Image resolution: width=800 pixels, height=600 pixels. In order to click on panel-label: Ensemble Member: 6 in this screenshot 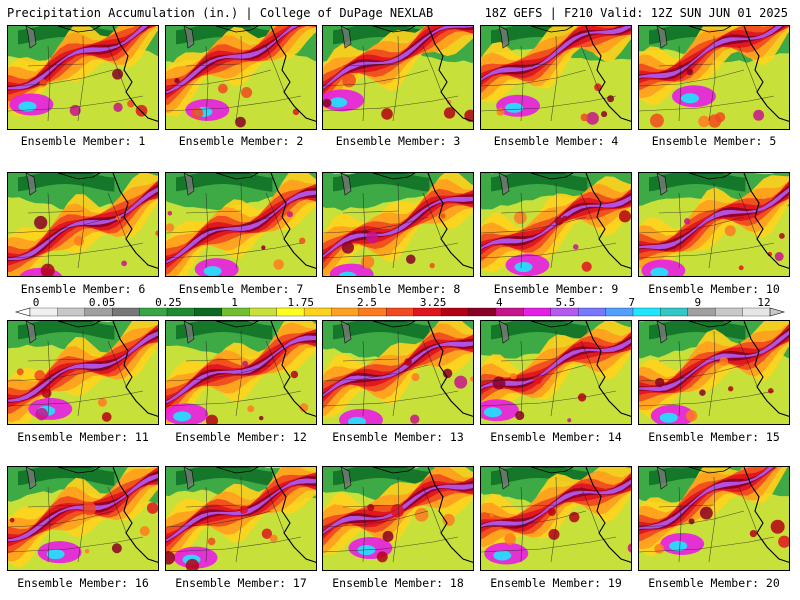, I will do `click(83, 289)`.